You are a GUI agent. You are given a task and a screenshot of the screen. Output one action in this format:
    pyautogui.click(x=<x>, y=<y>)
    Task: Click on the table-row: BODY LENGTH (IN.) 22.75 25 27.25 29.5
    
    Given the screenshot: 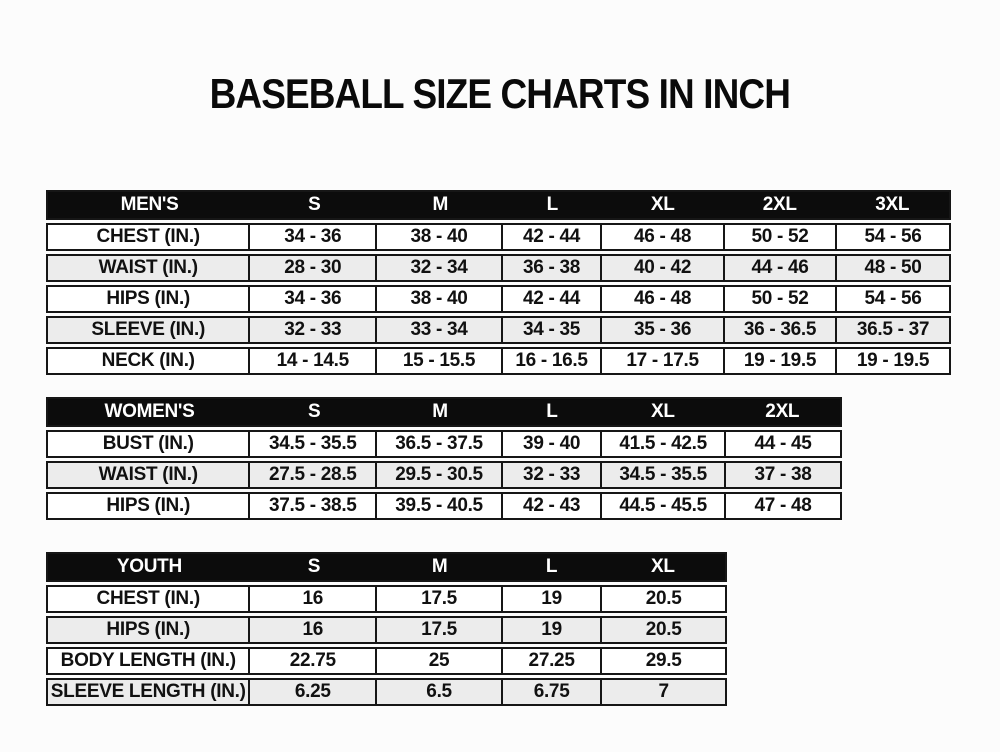 What is the action you would take?
    pyautogui.click(x=386, y=661)
    